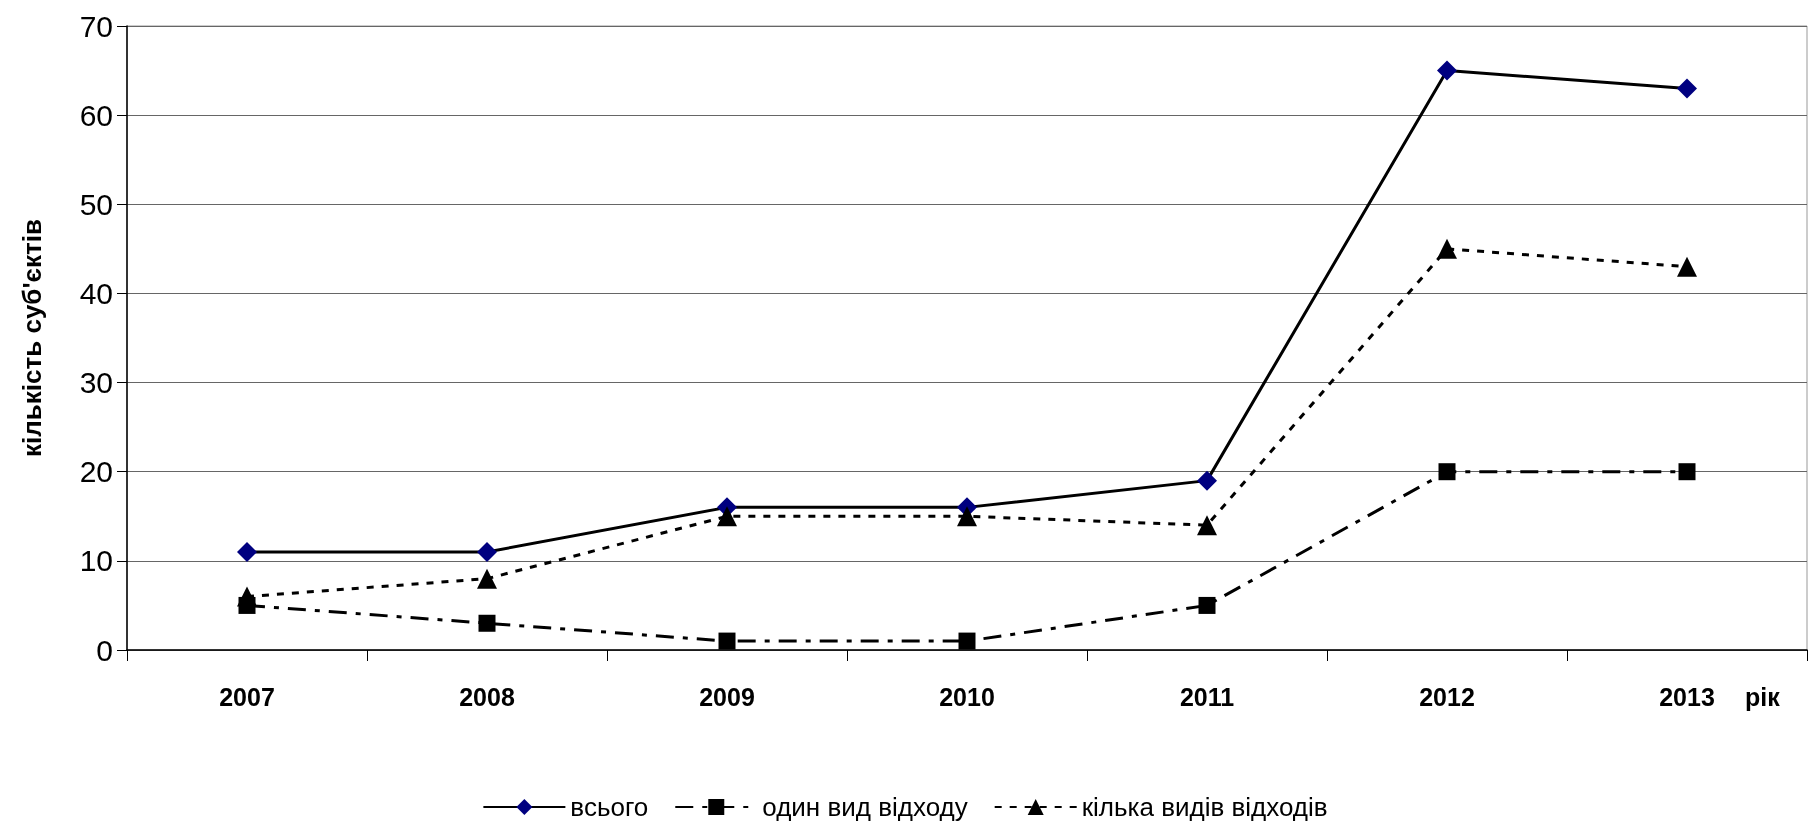 The image size is (1810, 839). Describe the element at coordinates (32, 338) in the screenshot. I see `y-axis-title: кількість суб'єктів` at that location.